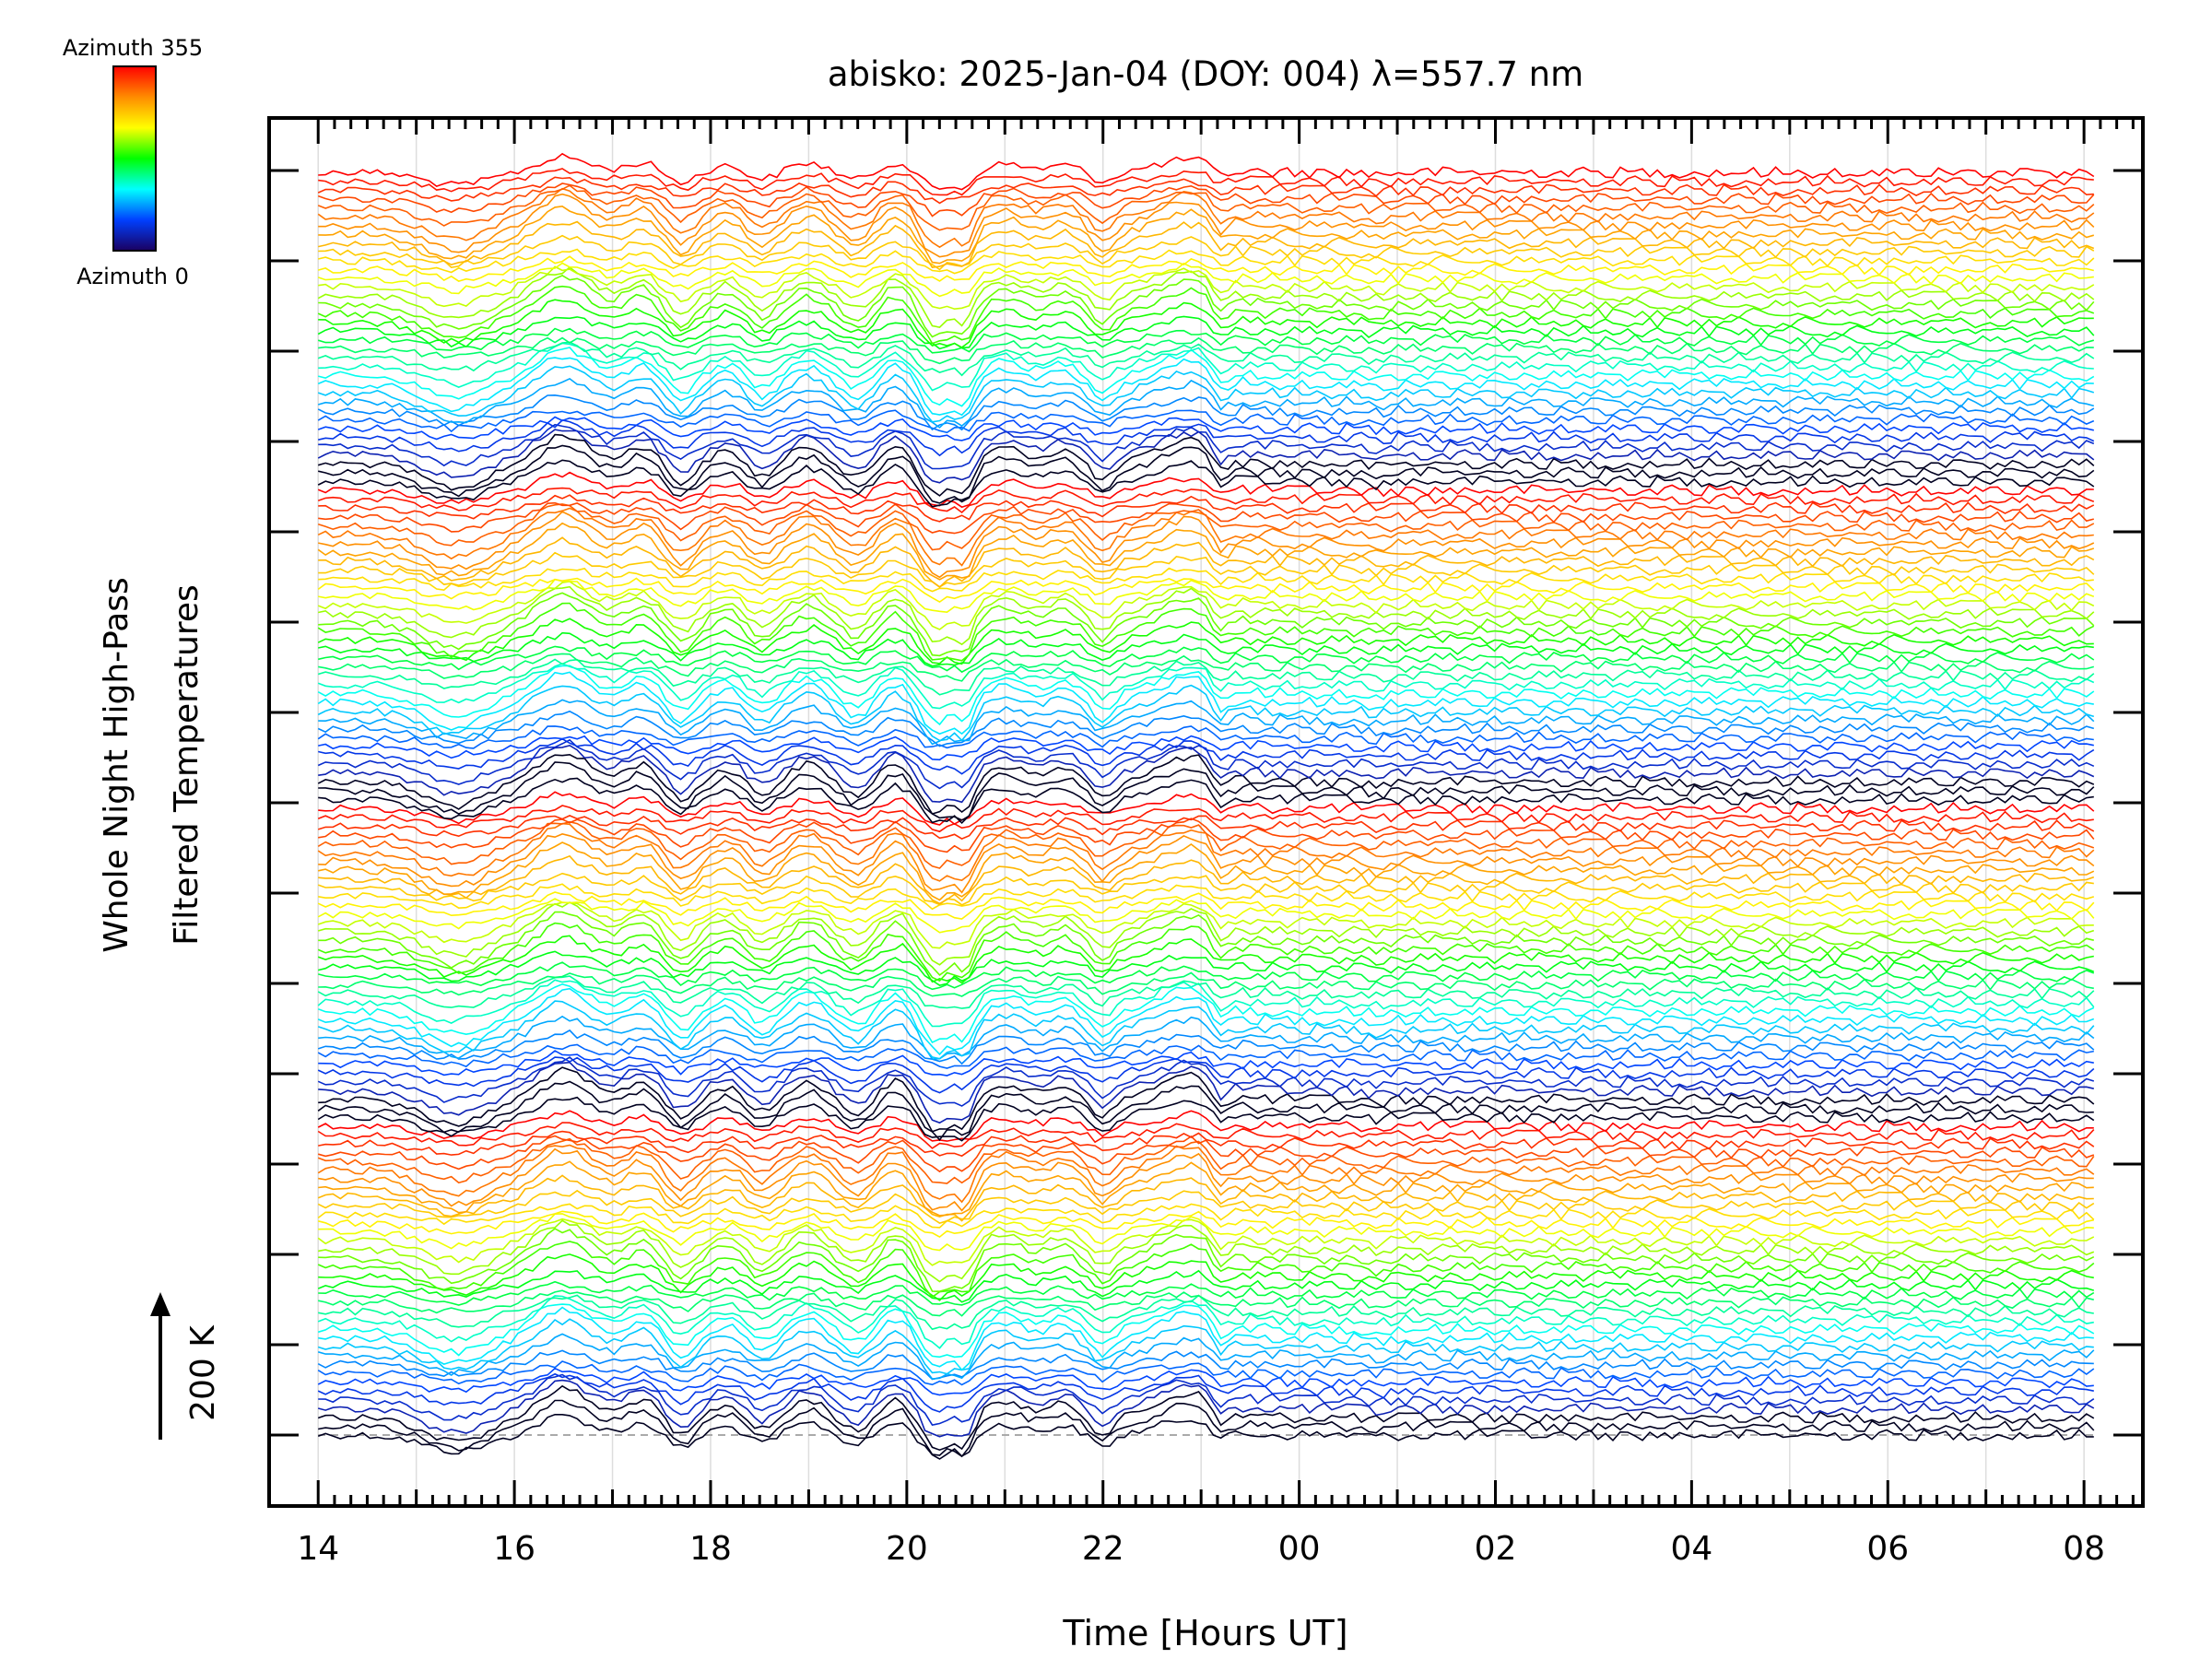 Image resolution: width=2212 pixels, height=1659 pixels. Describe the element at coordinates (132, 276) in the screenshot. I see `colorbar-bottom-label: Azimuth 0` at that location.